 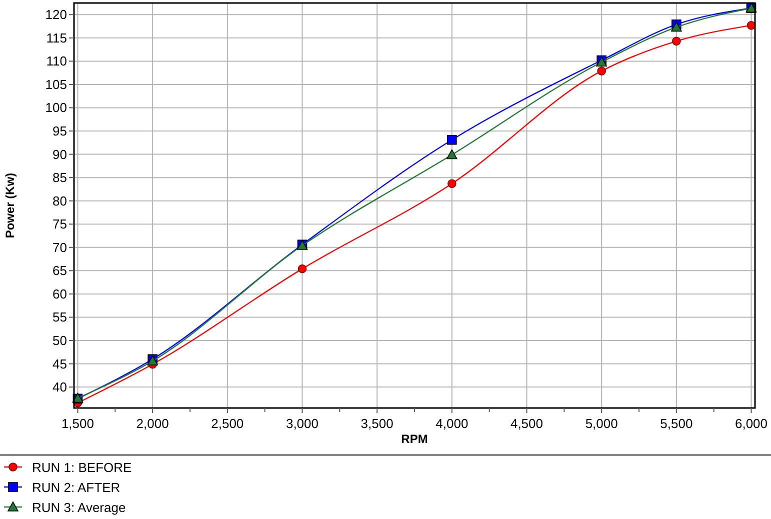 What do you see at coordinates (302, 423) in the screenshot?
I see `x-tick-label: 3,000` at bounding box center [302, 423].